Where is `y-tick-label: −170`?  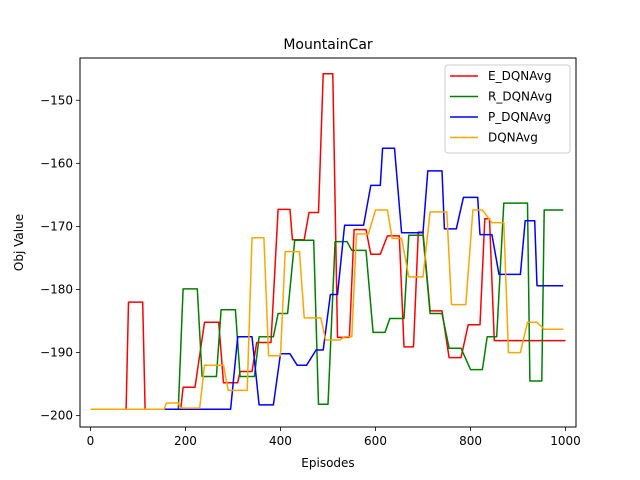 y-tick-label: −170 is located at coordinates (56, 226).